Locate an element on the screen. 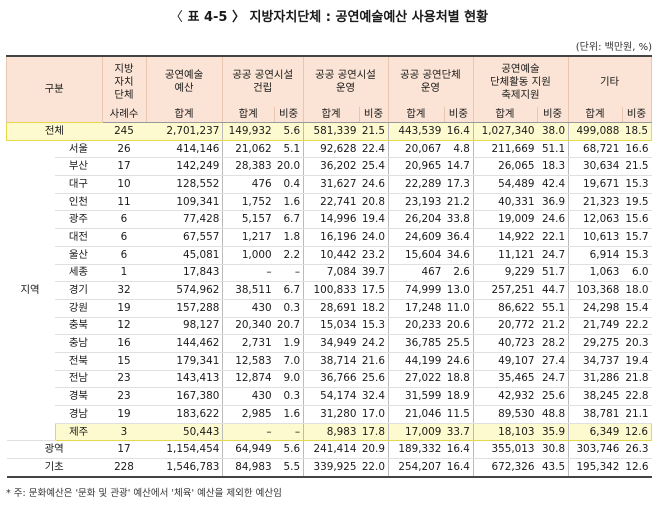 The height and width of the screenshot is (508, 658). row-region-label: 울산 is located at coordinates (79, 255).